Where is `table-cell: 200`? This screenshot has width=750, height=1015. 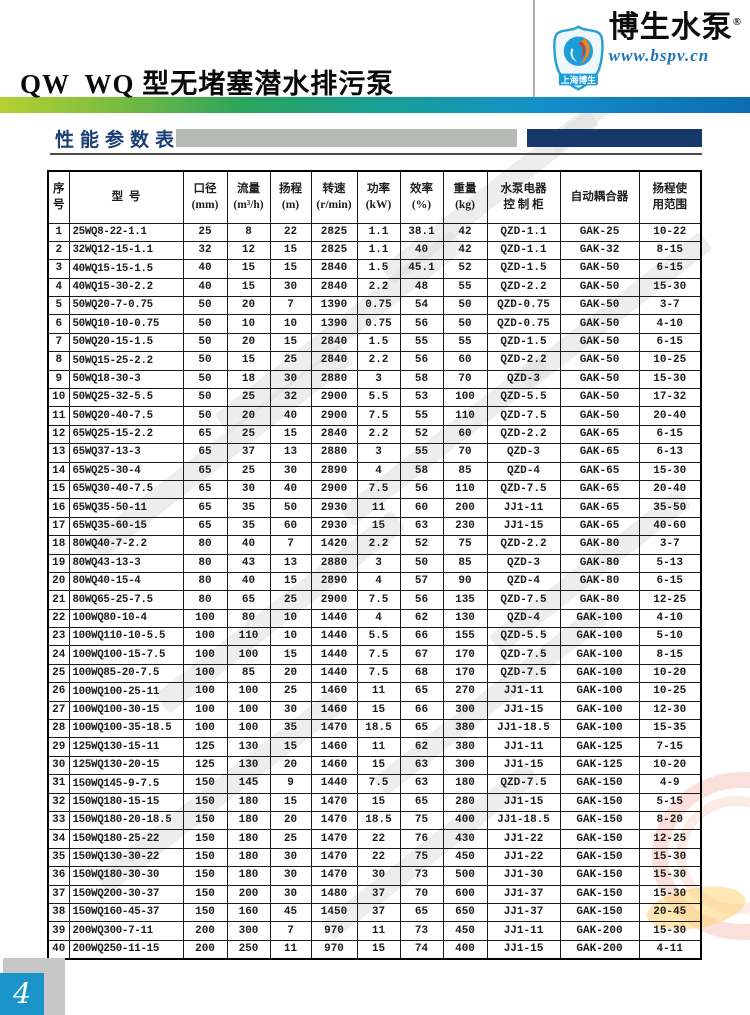
table-cell: 200 is located at coordinates (248, 894).